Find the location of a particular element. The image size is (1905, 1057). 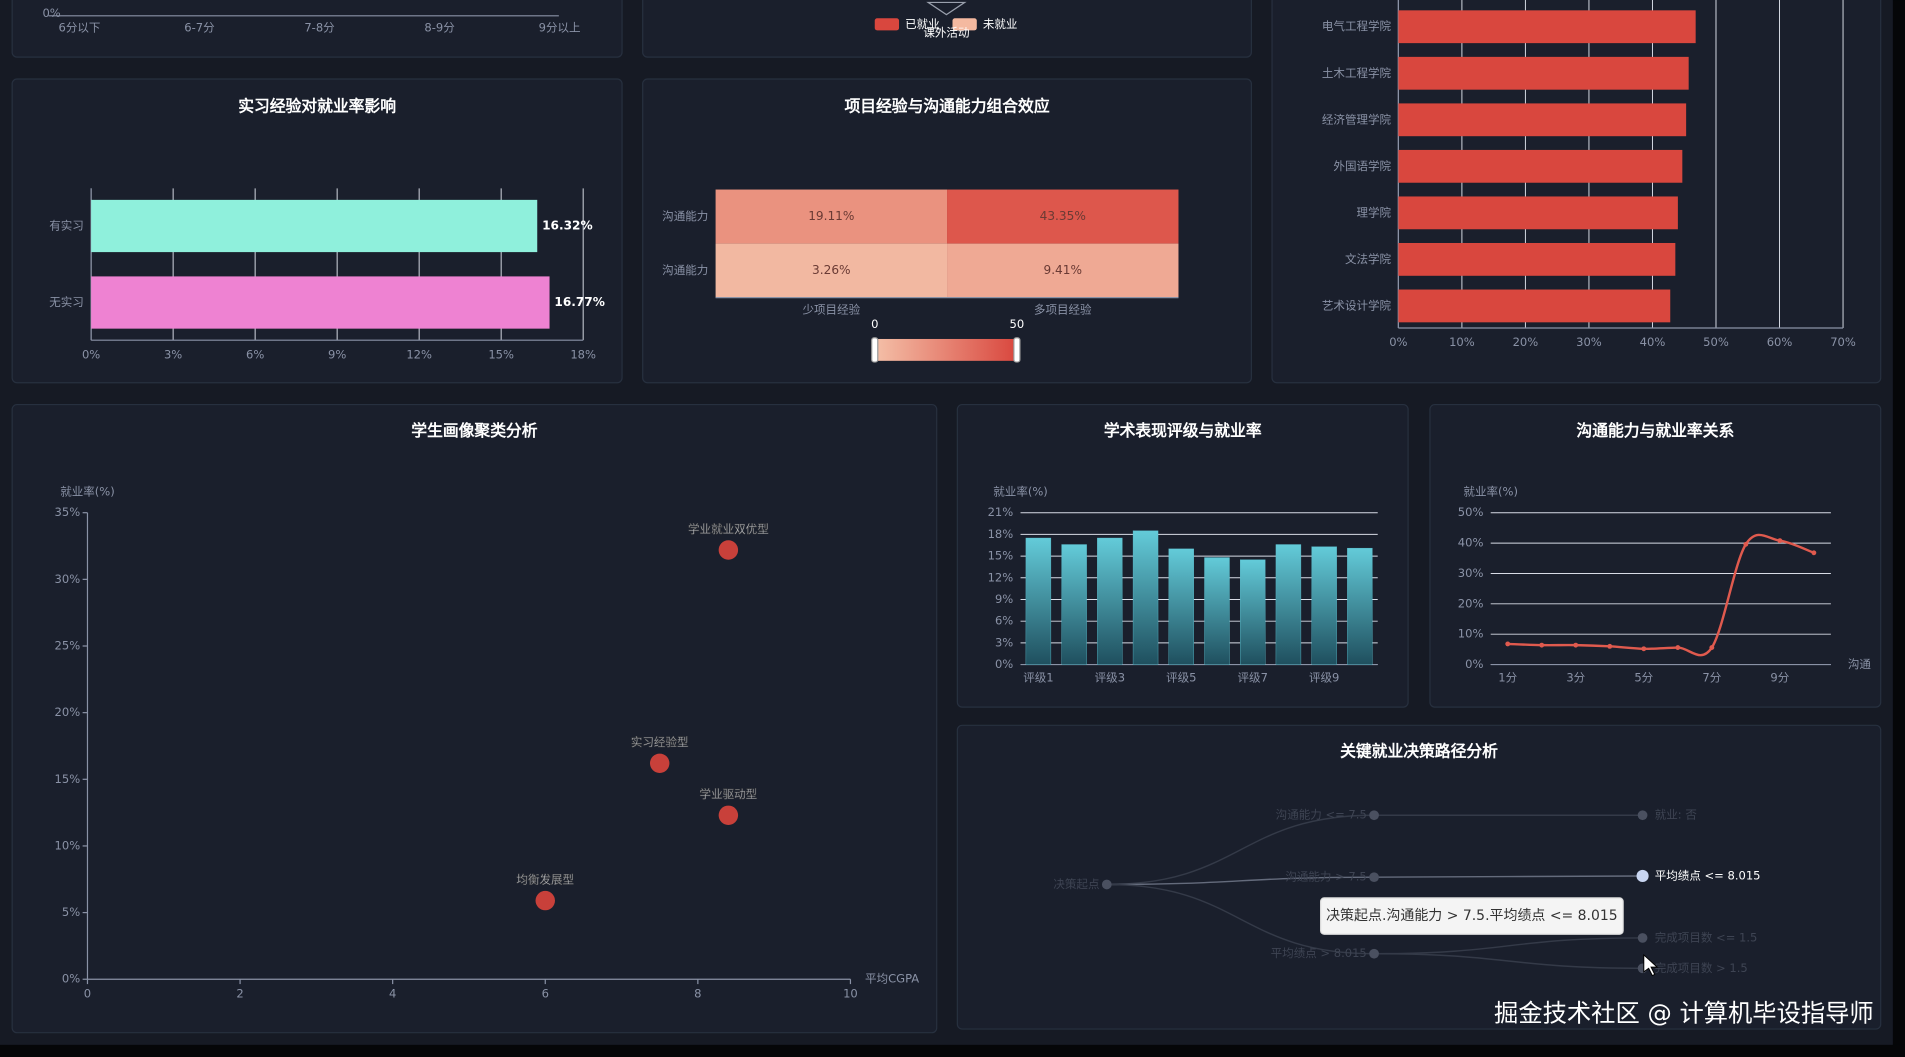

watermark: 掘金技术社区 @ 计算机毕设指导师 is located at coordinates (1684, 1012).